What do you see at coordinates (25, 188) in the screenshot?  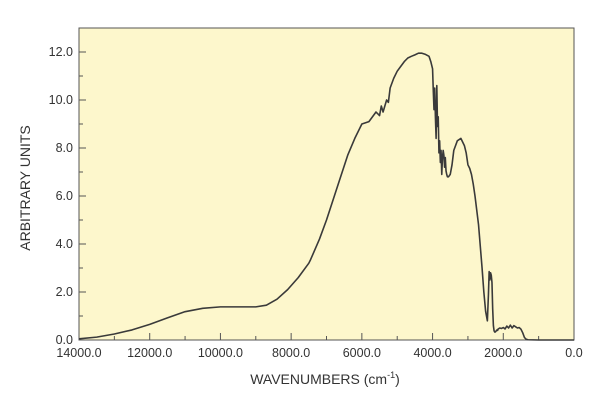 I see `y-axis-title: ARBITRARY UNITS` at bounding box center [25, 188].